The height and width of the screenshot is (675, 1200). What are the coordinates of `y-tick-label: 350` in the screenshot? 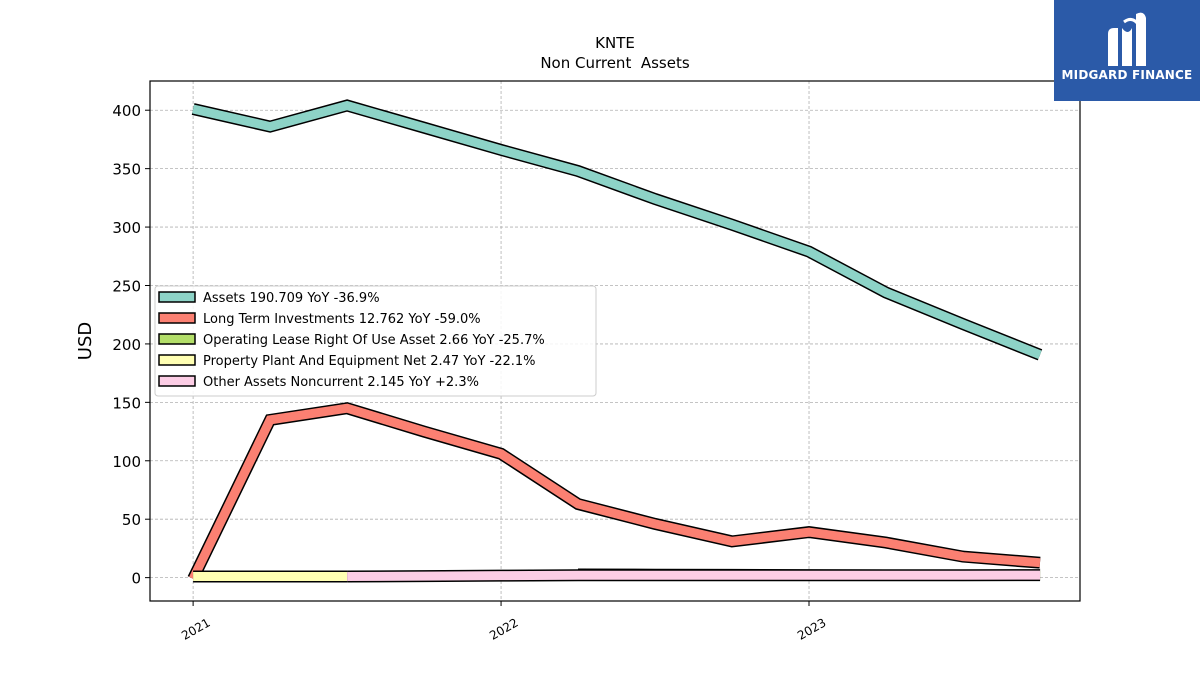 It's located at (126, 170).